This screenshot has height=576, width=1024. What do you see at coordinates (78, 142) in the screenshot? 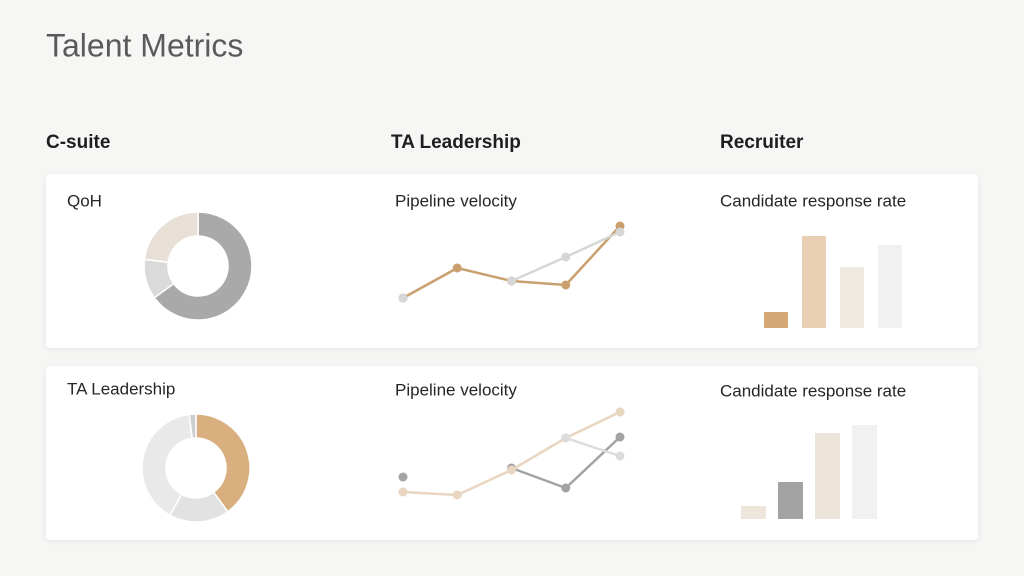
I see `column-header: C-suite` at bounding box center [78, 142].